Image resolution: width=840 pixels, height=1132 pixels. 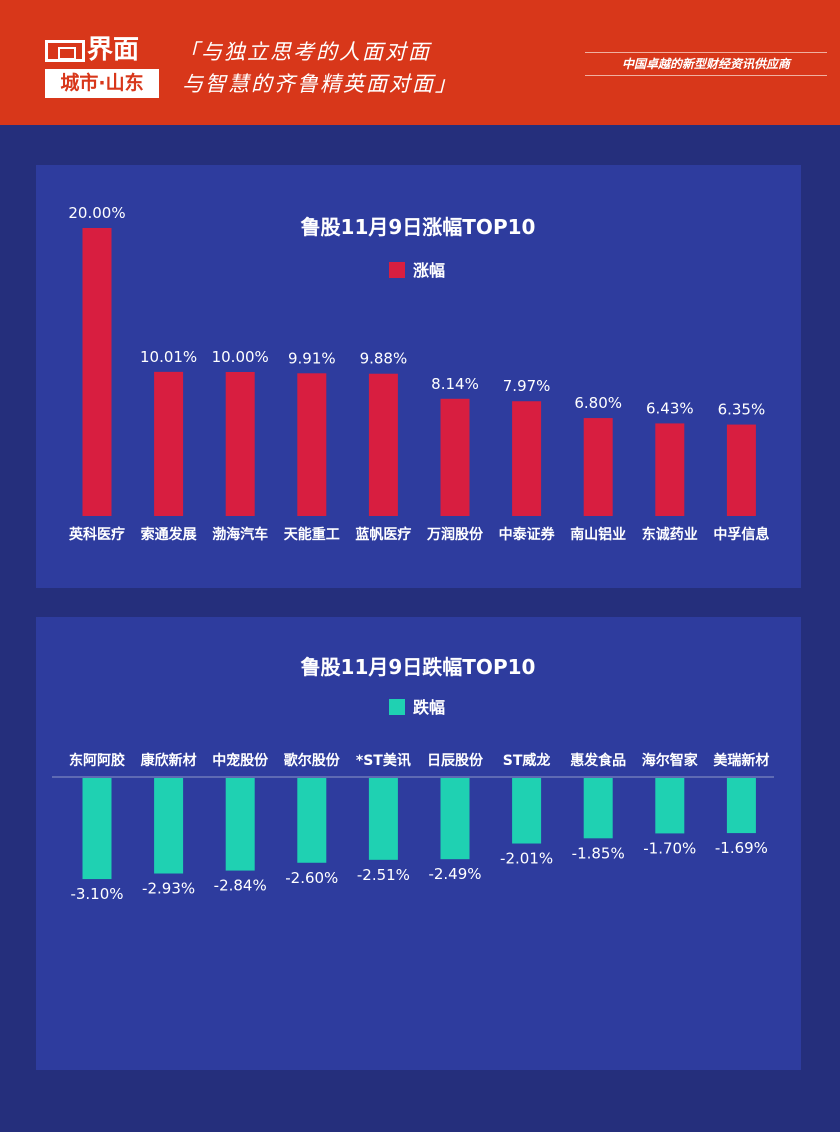 What do you see at coordinates (168, 357) in the screenshot?
I see `data-label: 10.01%` at bounding box center [168, 357].